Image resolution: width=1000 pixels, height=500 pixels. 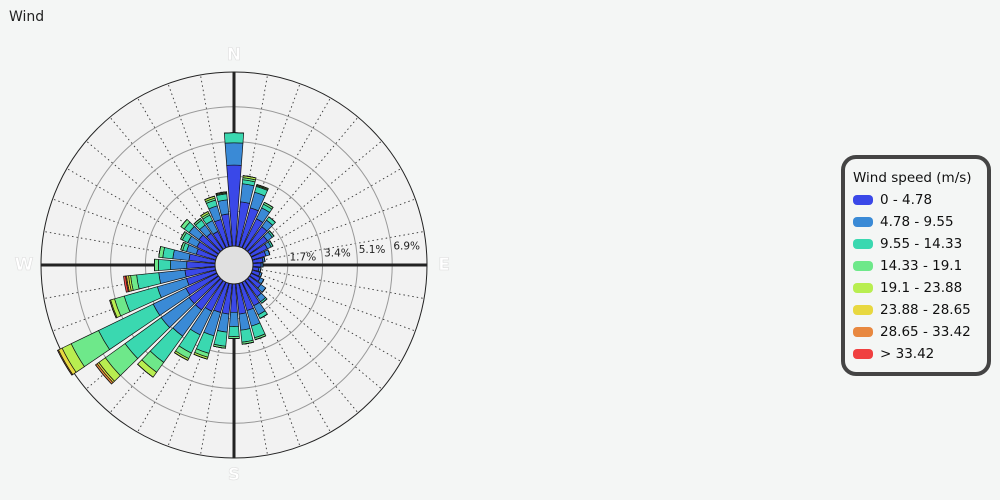 What do you see at coordinates (912, 178) in the screenshot?
I see `legend-title: Wind speed (m/s)` at bounding box center [912, 178].